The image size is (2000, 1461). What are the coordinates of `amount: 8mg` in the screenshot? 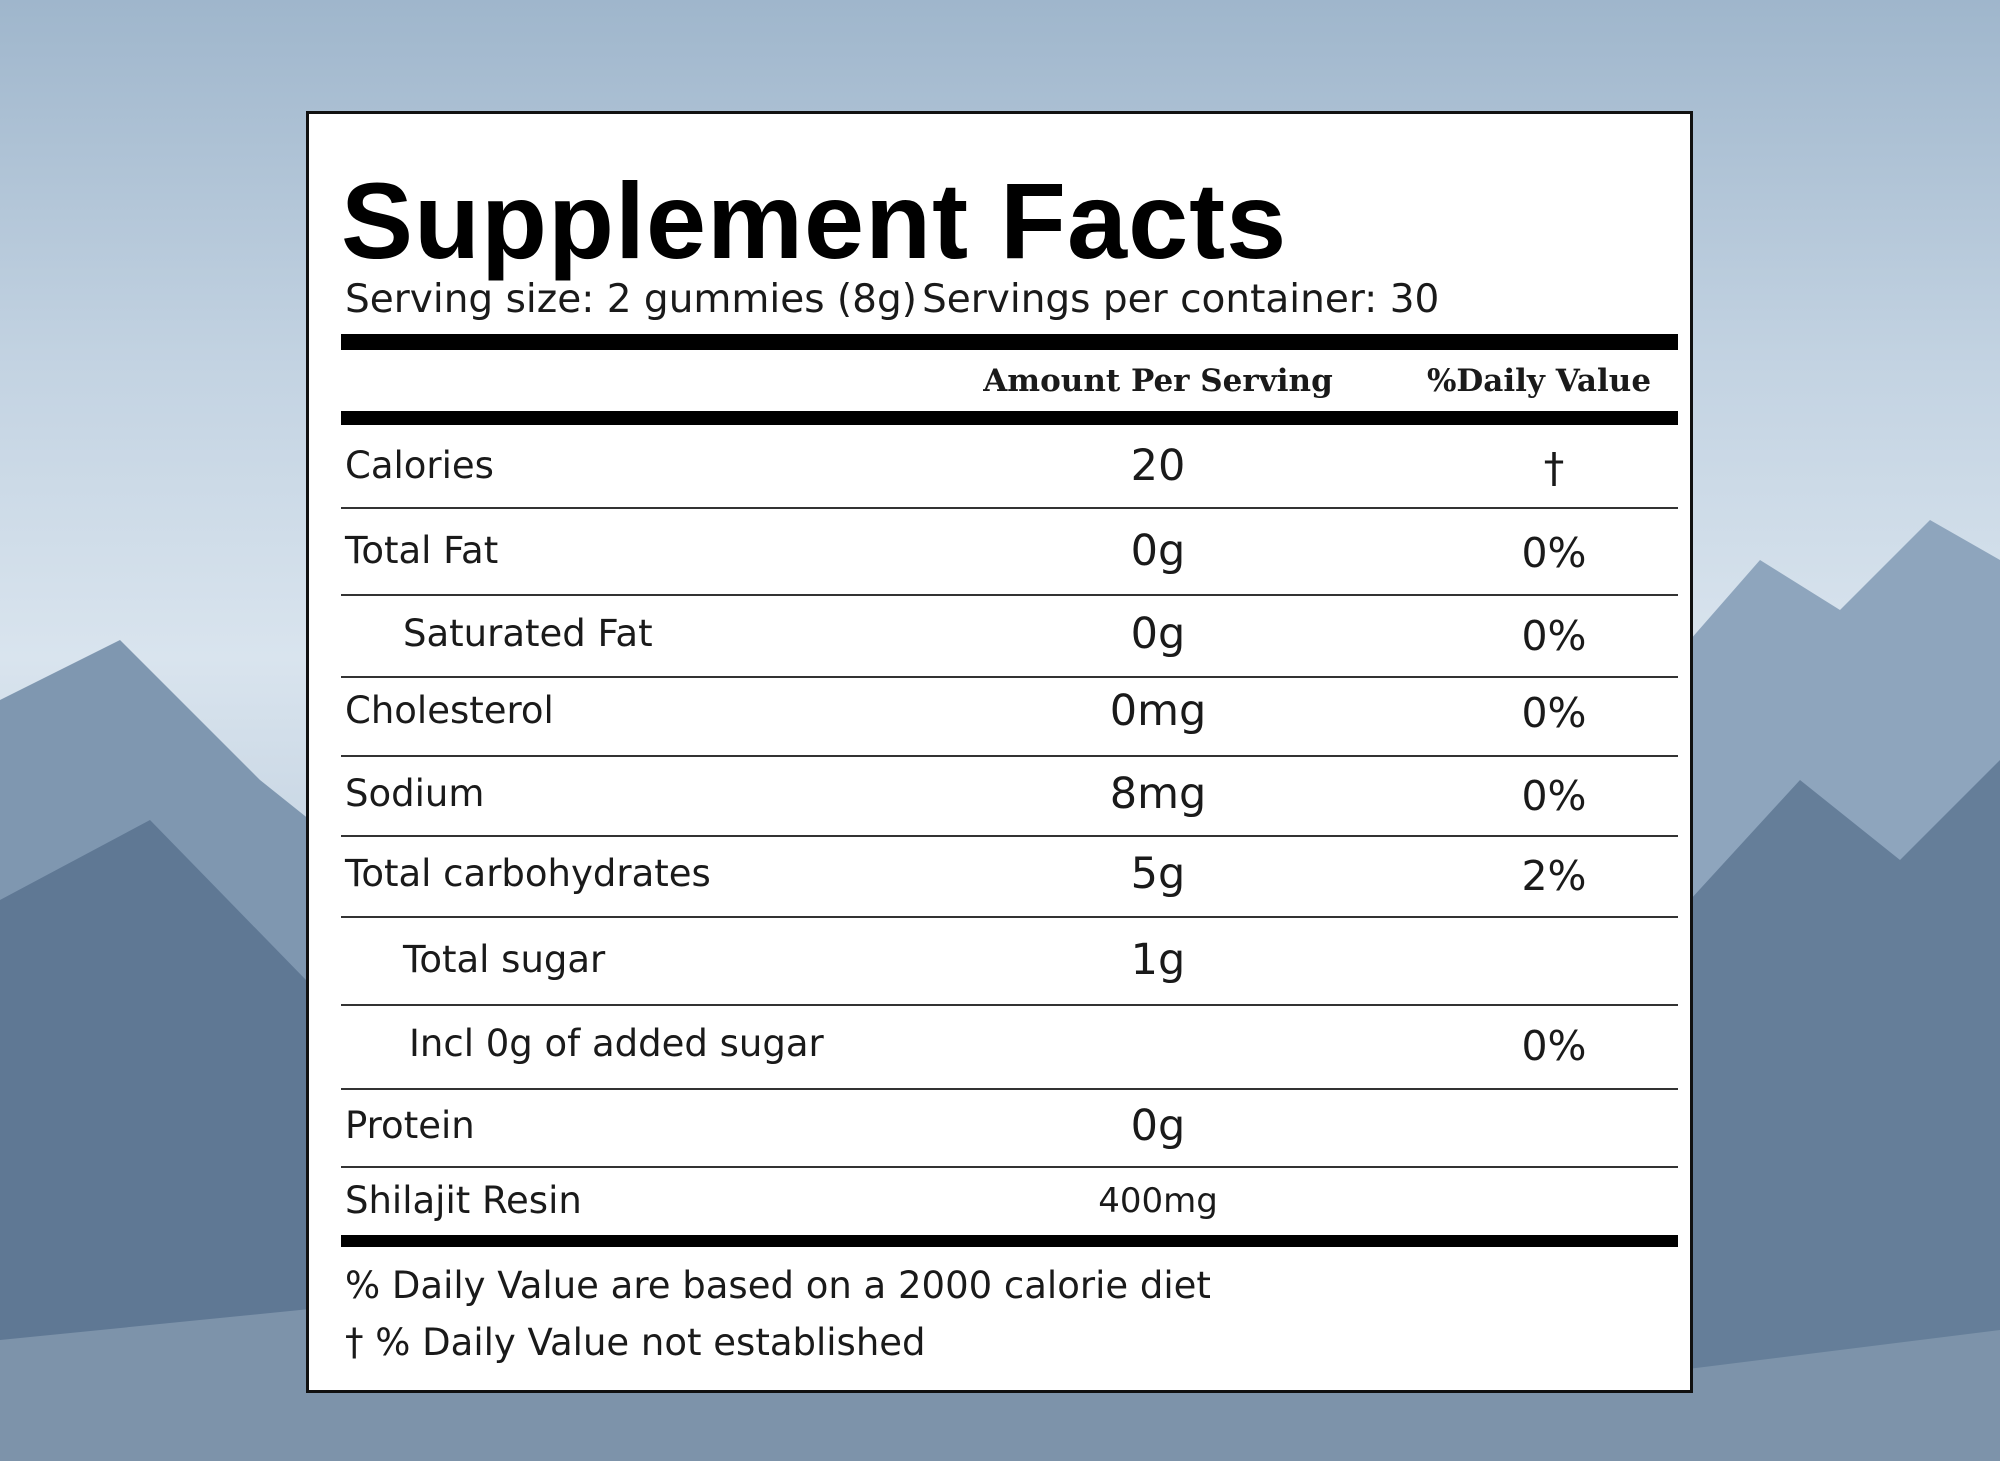 It's located at (1158, 794).